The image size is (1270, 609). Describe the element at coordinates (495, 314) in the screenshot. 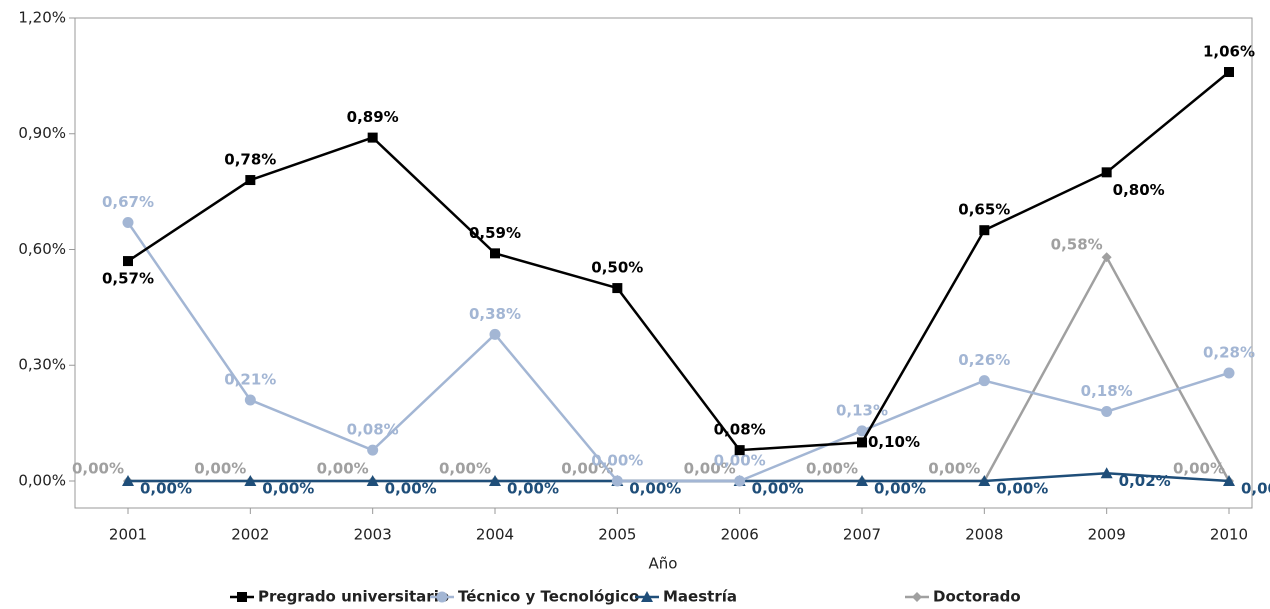

I see `value-label: 0,38%` at that location.